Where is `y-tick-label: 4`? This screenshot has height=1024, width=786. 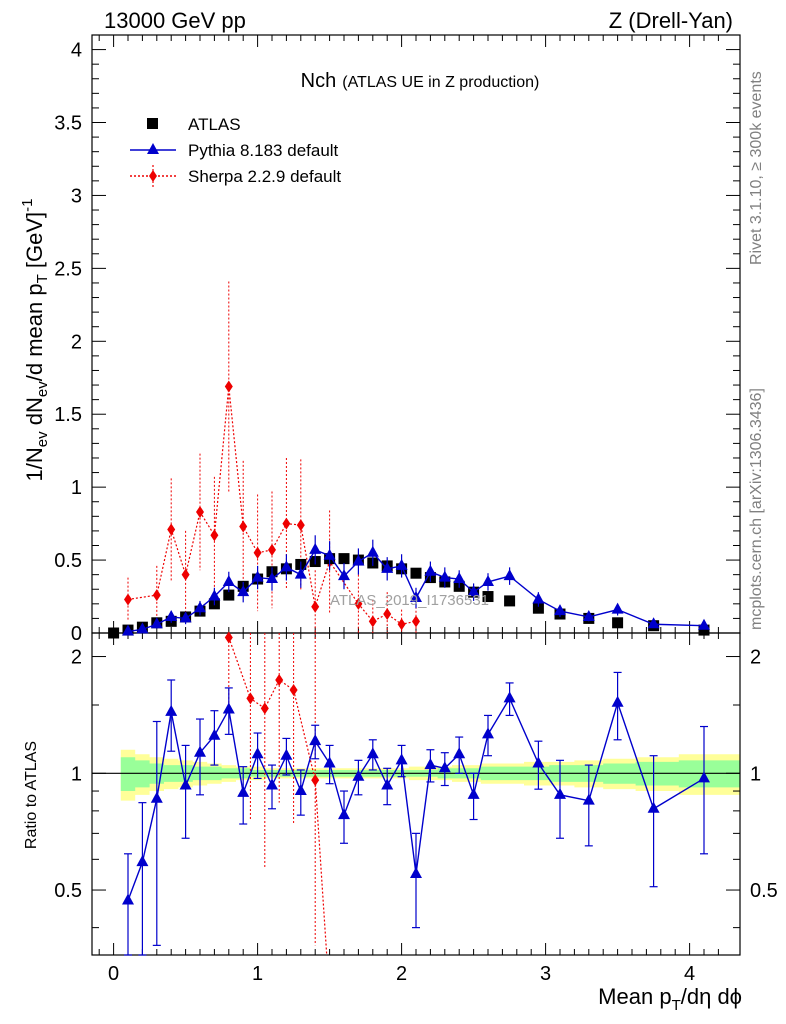 y-tick-label: 4 is located at coordinates (76, 51).